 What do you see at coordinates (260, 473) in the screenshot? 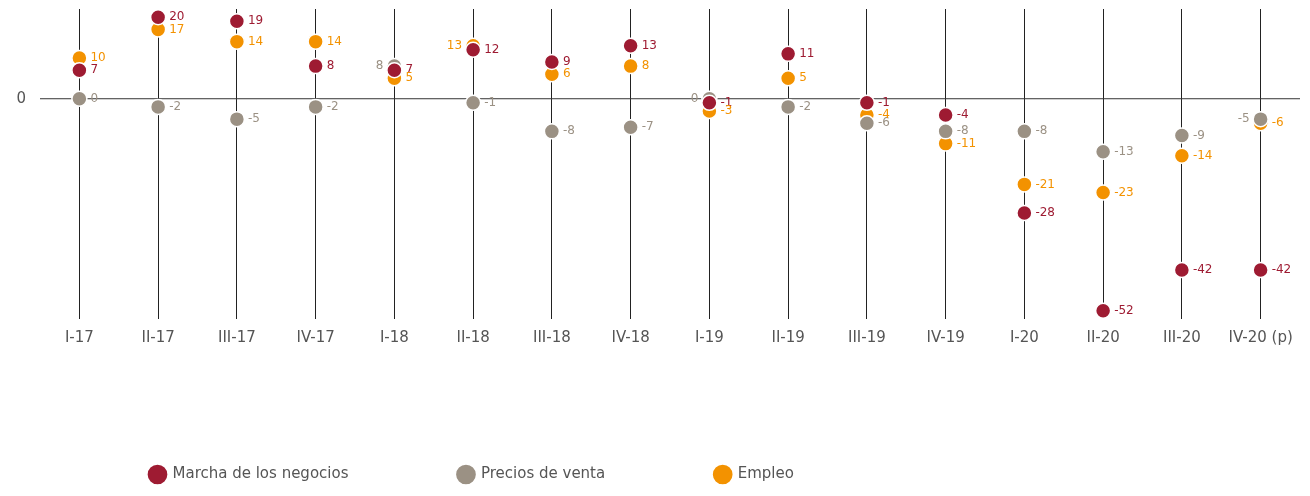
I see `legend-label: Marcha de los negocios` at bounding box center [260, 473].